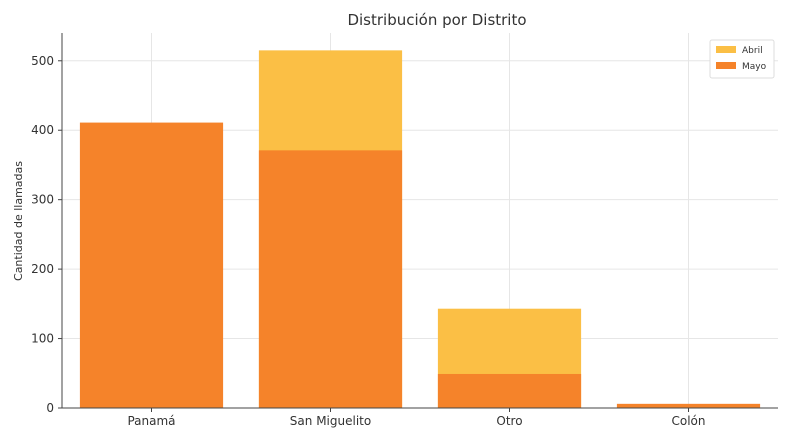 Image resolution: width=804 pixels, height=431 pixels. I want to click on y-tick-label: 300, so click(42, 200).